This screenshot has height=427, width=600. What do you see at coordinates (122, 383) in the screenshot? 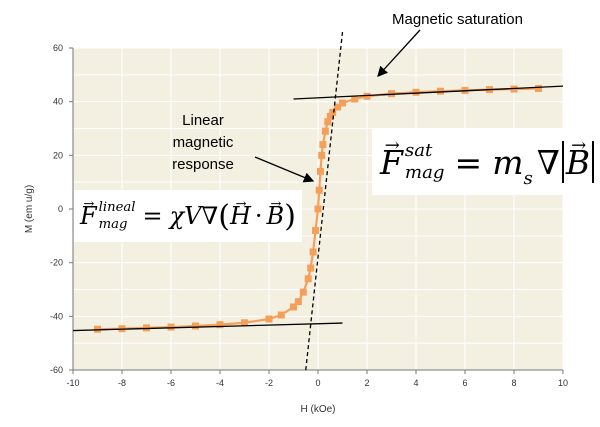
I see `x-tick-label: -8` at bounding box center [122, 383].